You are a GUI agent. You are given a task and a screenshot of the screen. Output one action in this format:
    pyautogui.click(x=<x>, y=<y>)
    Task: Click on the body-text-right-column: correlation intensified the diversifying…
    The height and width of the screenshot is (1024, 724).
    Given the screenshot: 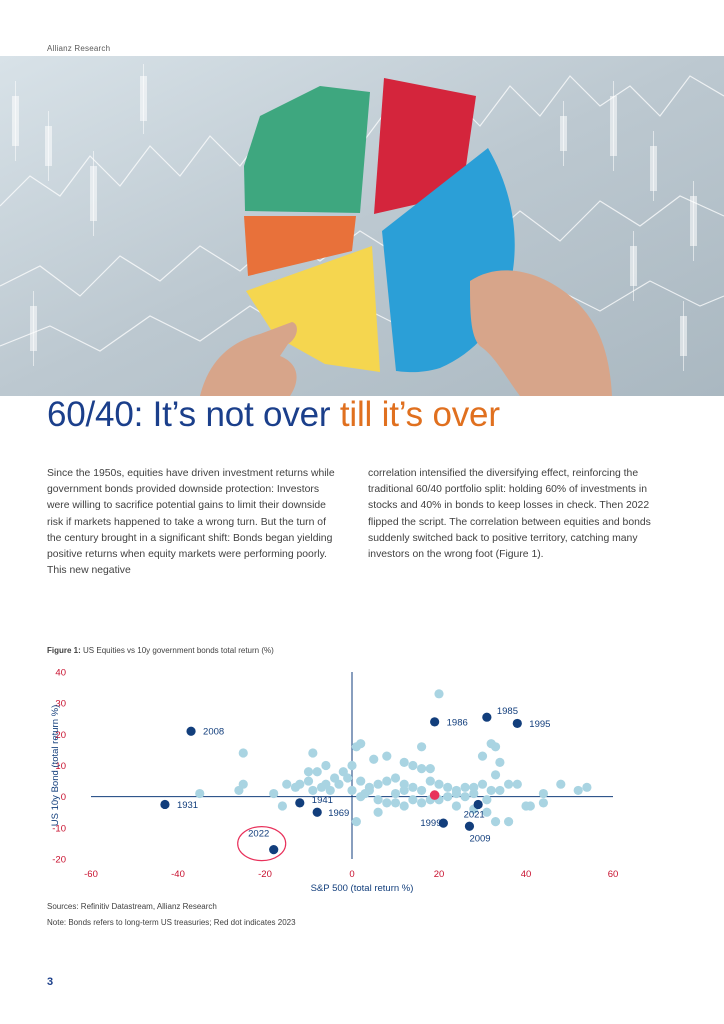 What is the action you would take?
    pyautogui.click(x=509, y=514)
    